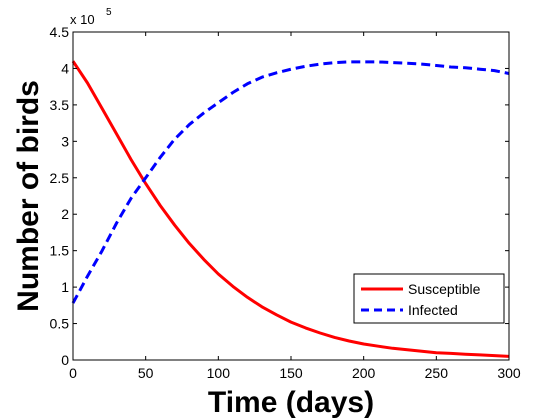 The image size is (560, 420). Describe the element at coordinates (60, 178) in the screenshot. I see `y-tick-label: 2.5` at that location.